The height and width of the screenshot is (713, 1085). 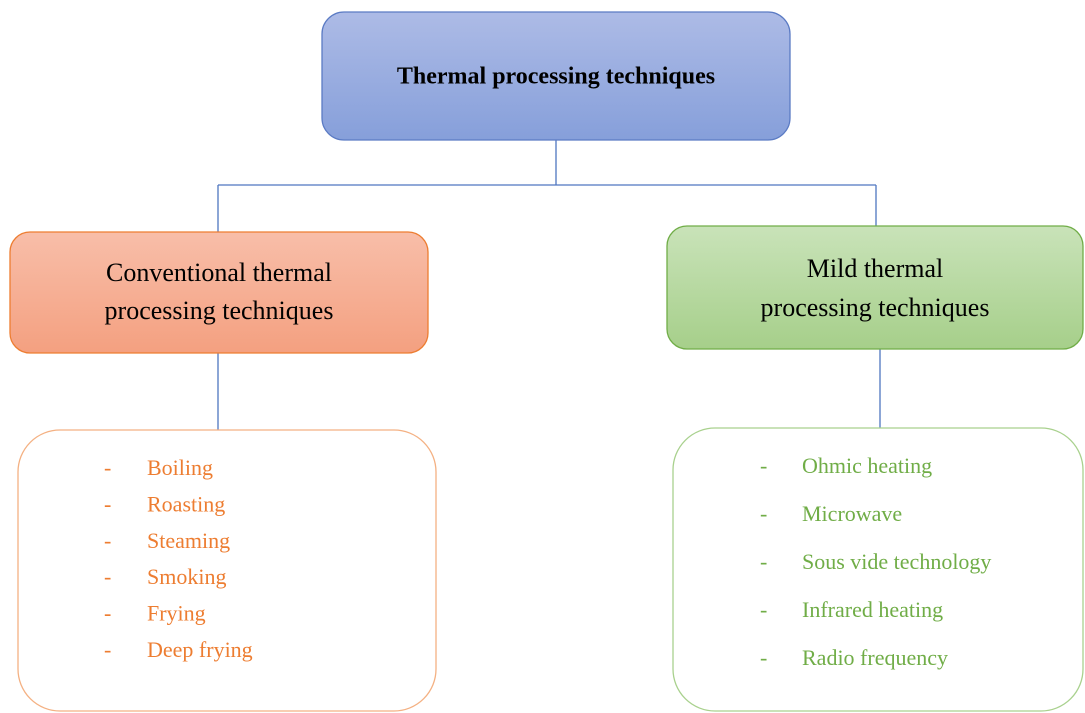 I want to click on list-item: Radio frequency, so click(x=875, y=657).